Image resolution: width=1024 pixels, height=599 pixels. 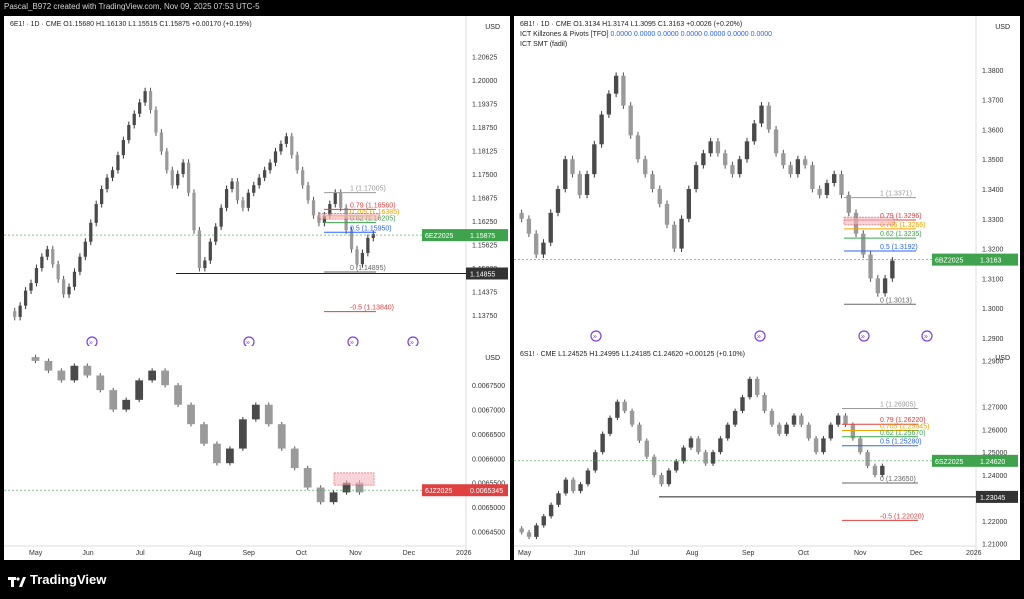 I want to click on time-axis-label: Aug, so click(x=195, y=553).